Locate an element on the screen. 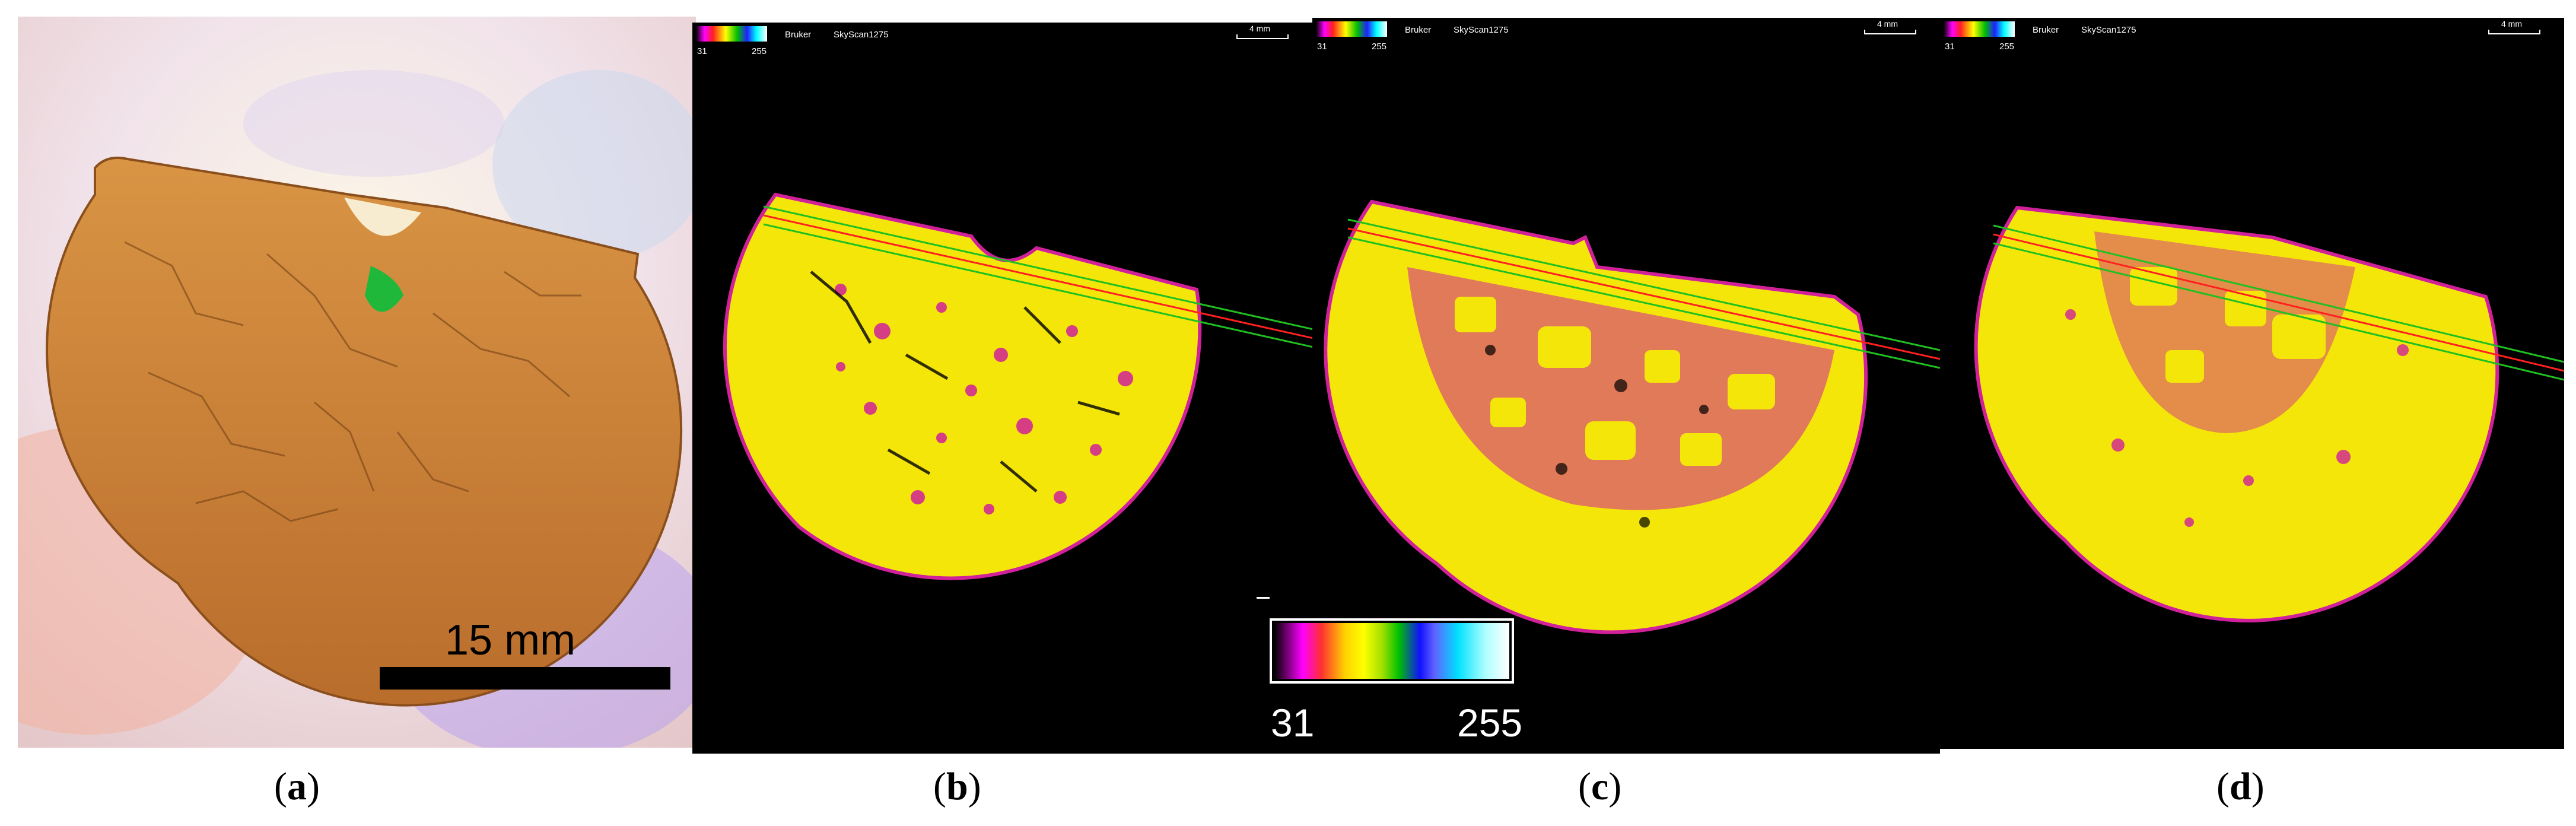 This screenshot has height=826, width=2576. ct-slice-d is located at coordinates (2269, 413).